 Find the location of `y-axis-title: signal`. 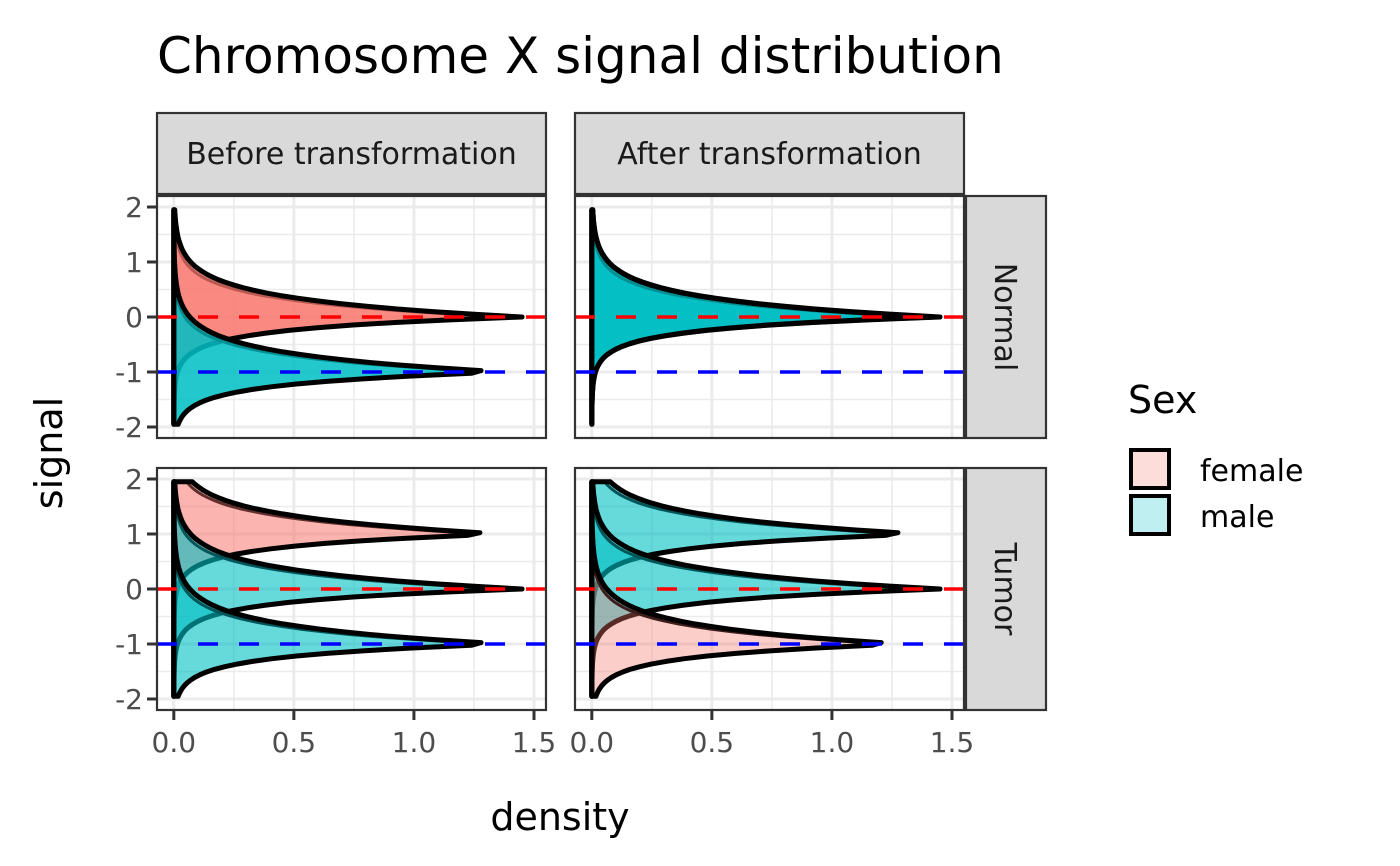

y-axis-title: signal is located at coordinates (49, 453).